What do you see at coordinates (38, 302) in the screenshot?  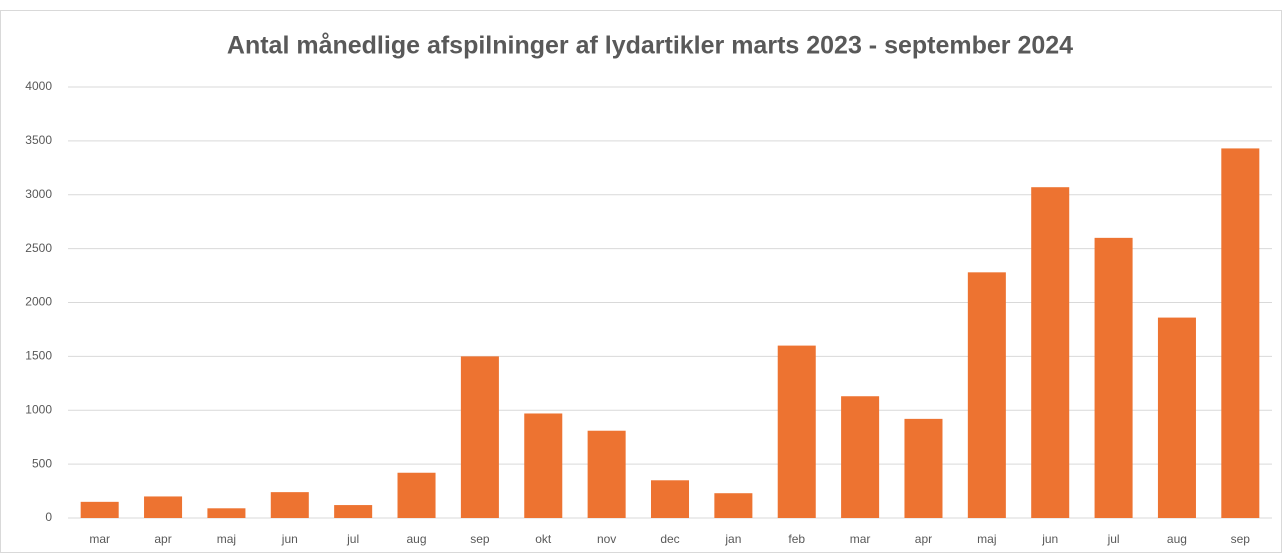 I see `y-tick-label: 2000` at bounding box center [38, 302].